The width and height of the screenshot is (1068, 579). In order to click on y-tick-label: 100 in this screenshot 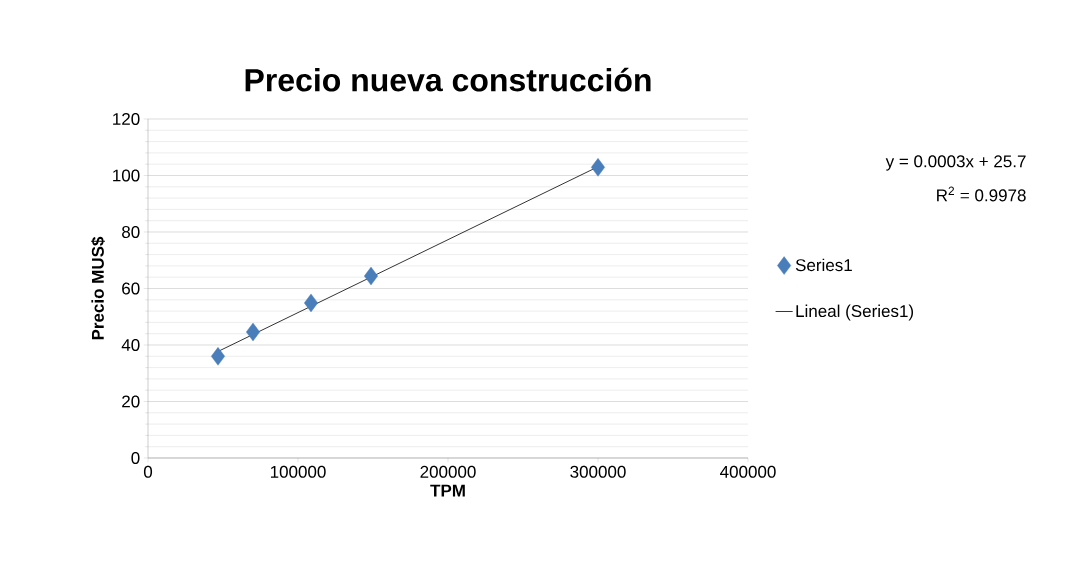, I will do `click(126, 175)`.